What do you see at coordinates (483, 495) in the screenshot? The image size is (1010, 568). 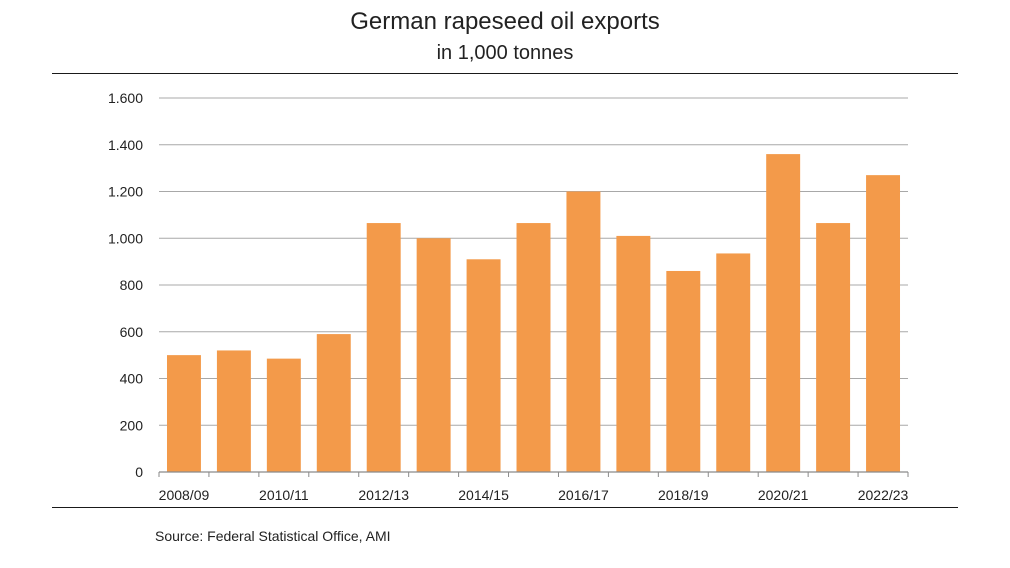 I see `x-tick-label: 2014/15` at bounding box center [483, 495].